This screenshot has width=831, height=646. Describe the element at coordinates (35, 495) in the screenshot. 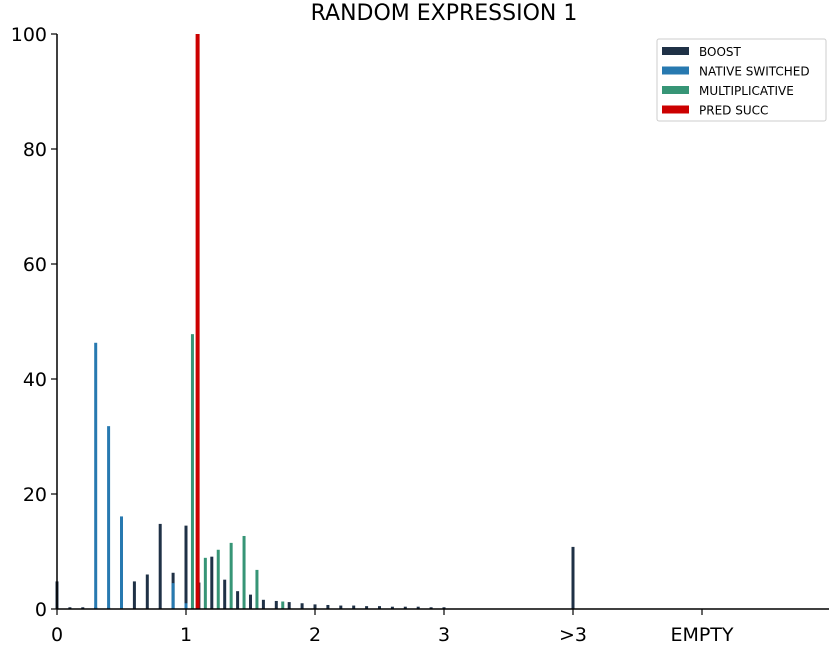

I see `y-tick-label-20: 20` at that location.